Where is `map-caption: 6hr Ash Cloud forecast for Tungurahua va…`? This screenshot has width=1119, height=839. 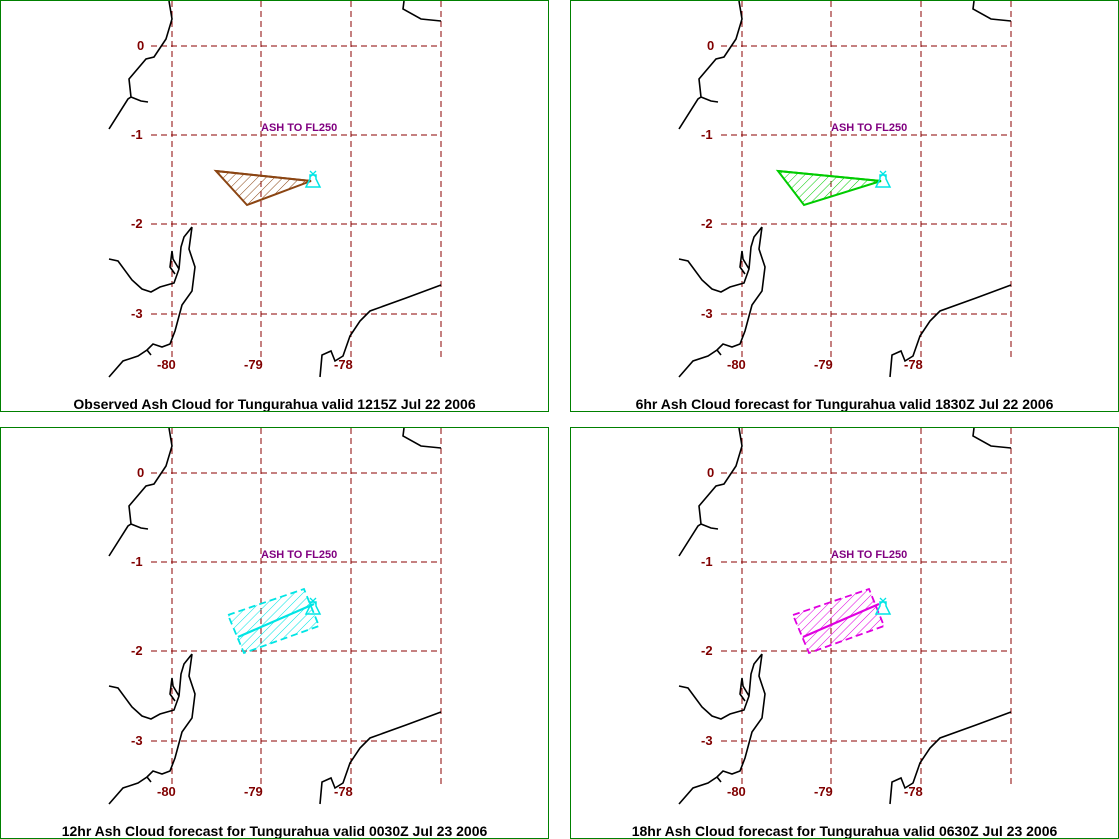
map-caption: 6hr Ash Cloud forecast for Tungurahua va… is located at coordinates (844, 404).